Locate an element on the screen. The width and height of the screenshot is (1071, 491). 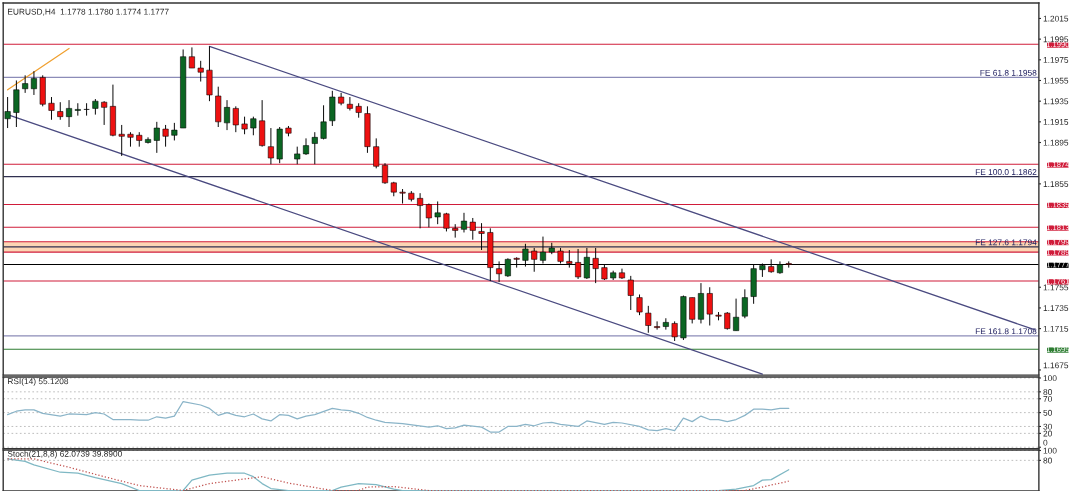
y-tick-label: 1.1735 is located at coordinates (1056, 308).